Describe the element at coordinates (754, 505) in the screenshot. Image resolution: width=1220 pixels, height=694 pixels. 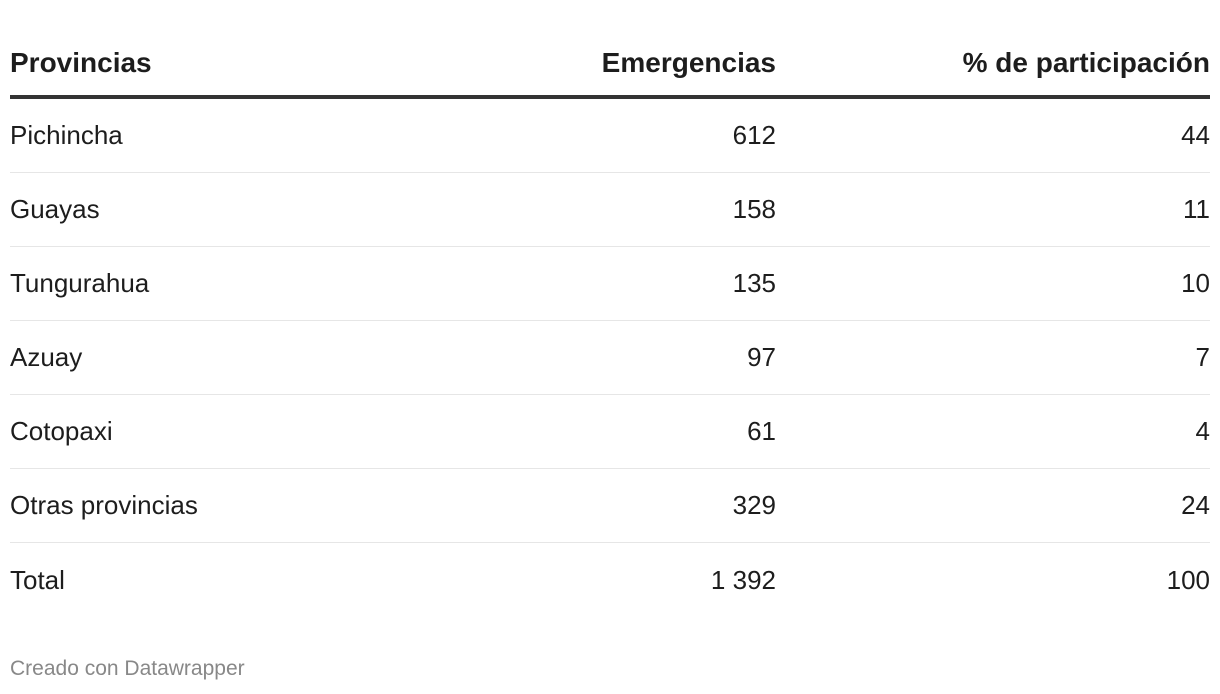
I see `cell-emergencias: 329` at that location.